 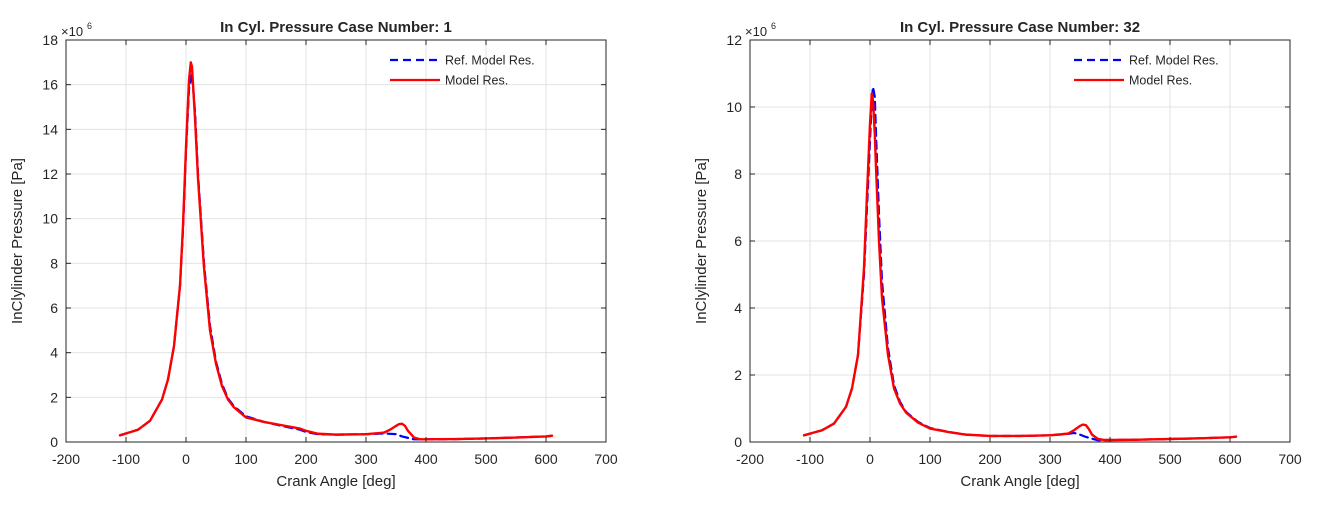 I want to click on chart-2-xtick-label-0: -200, so click(x=750, y=459).